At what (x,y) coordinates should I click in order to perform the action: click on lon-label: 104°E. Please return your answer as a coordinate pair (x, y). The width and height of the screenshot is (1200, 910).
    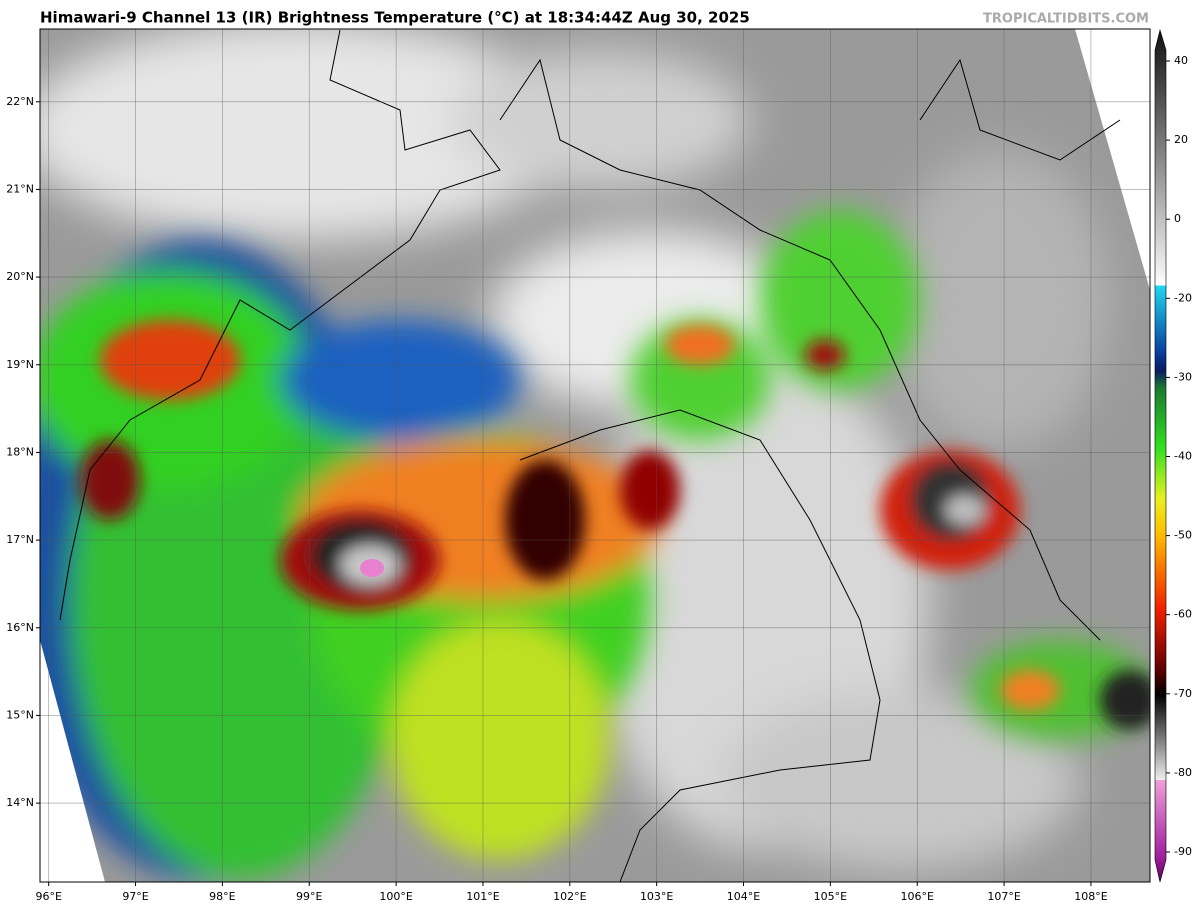
    Looking at the image, I should click on (743, 896).